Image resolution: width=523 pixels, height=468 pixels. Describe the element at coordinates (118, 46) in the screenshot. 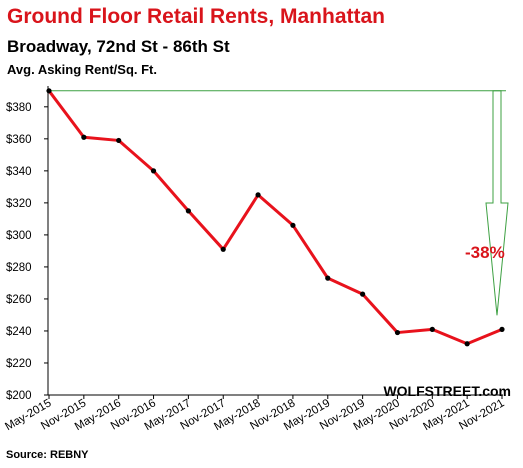

I see `chart-subtitle: Broadway, 72nd St - 86th St` at that location.